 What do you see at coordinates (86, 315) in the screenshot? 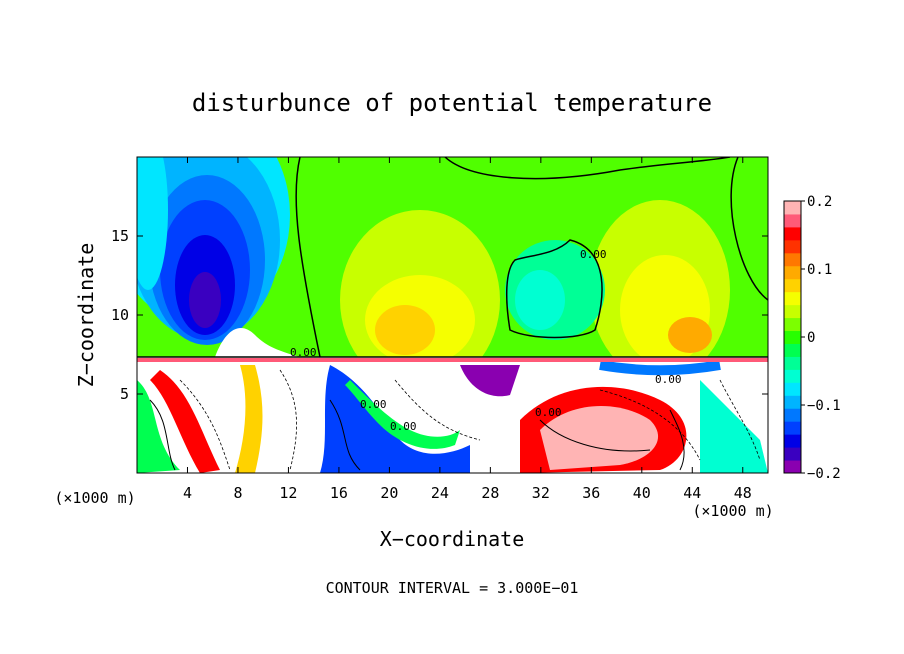
I see `y-axis-label: Z−coordinate` at bounding box center [86, 315].